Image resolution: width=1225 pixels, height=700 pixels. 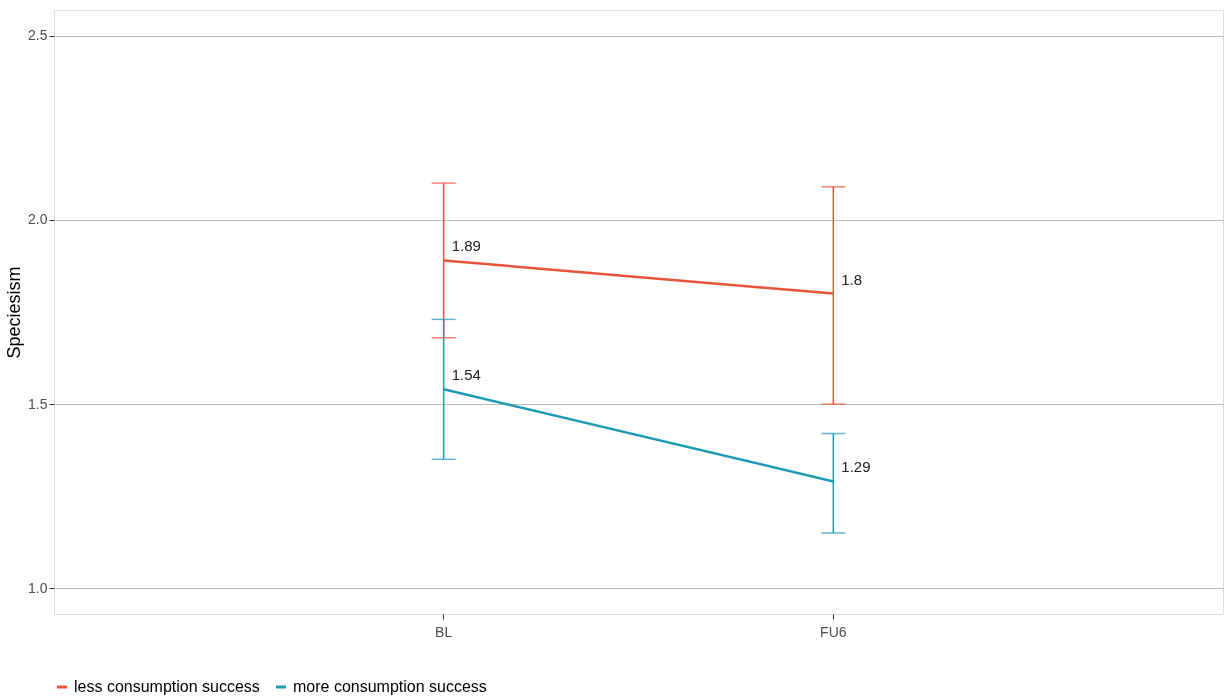 What do you see at coordinates (390, 686) in the screenshot?
I see `legend-label: more consumption success` at bounding box center [390, 686].